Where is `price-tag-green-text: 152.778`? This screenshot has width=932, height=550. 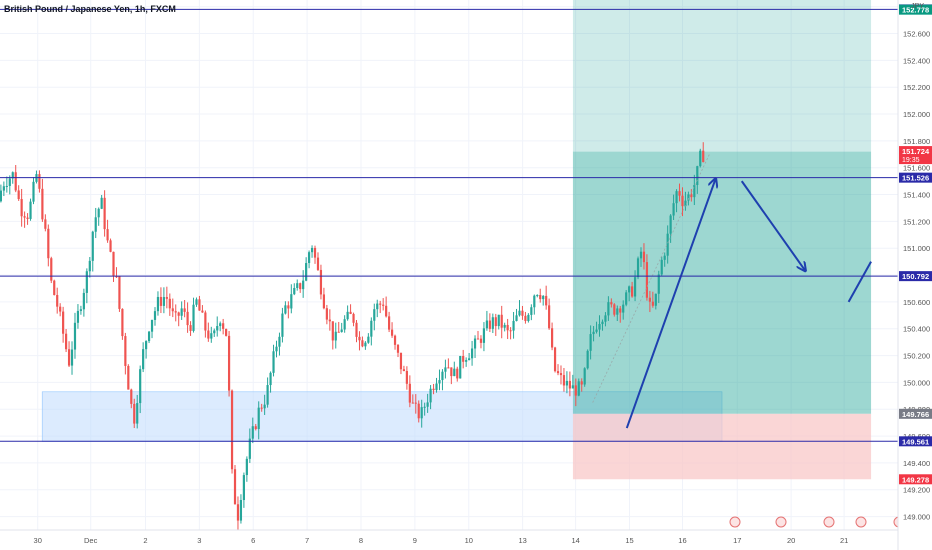 price-tag-green-text: 152.778 is located at coordinates (915, 10).